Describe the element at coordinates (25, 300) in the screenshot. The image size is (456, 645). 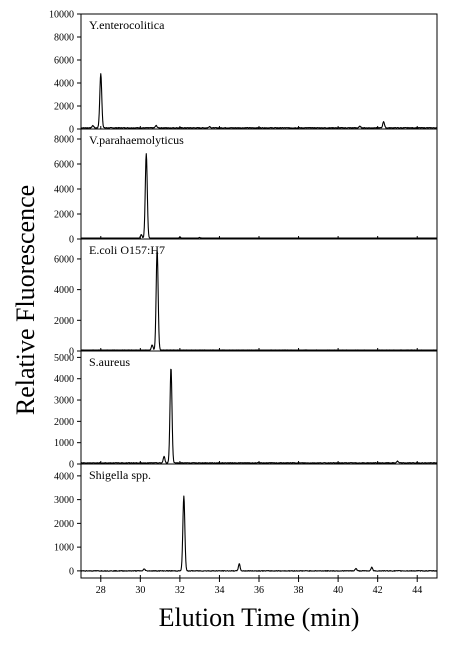
I see `y-axis-label: Relative Fluorescence` at that location.